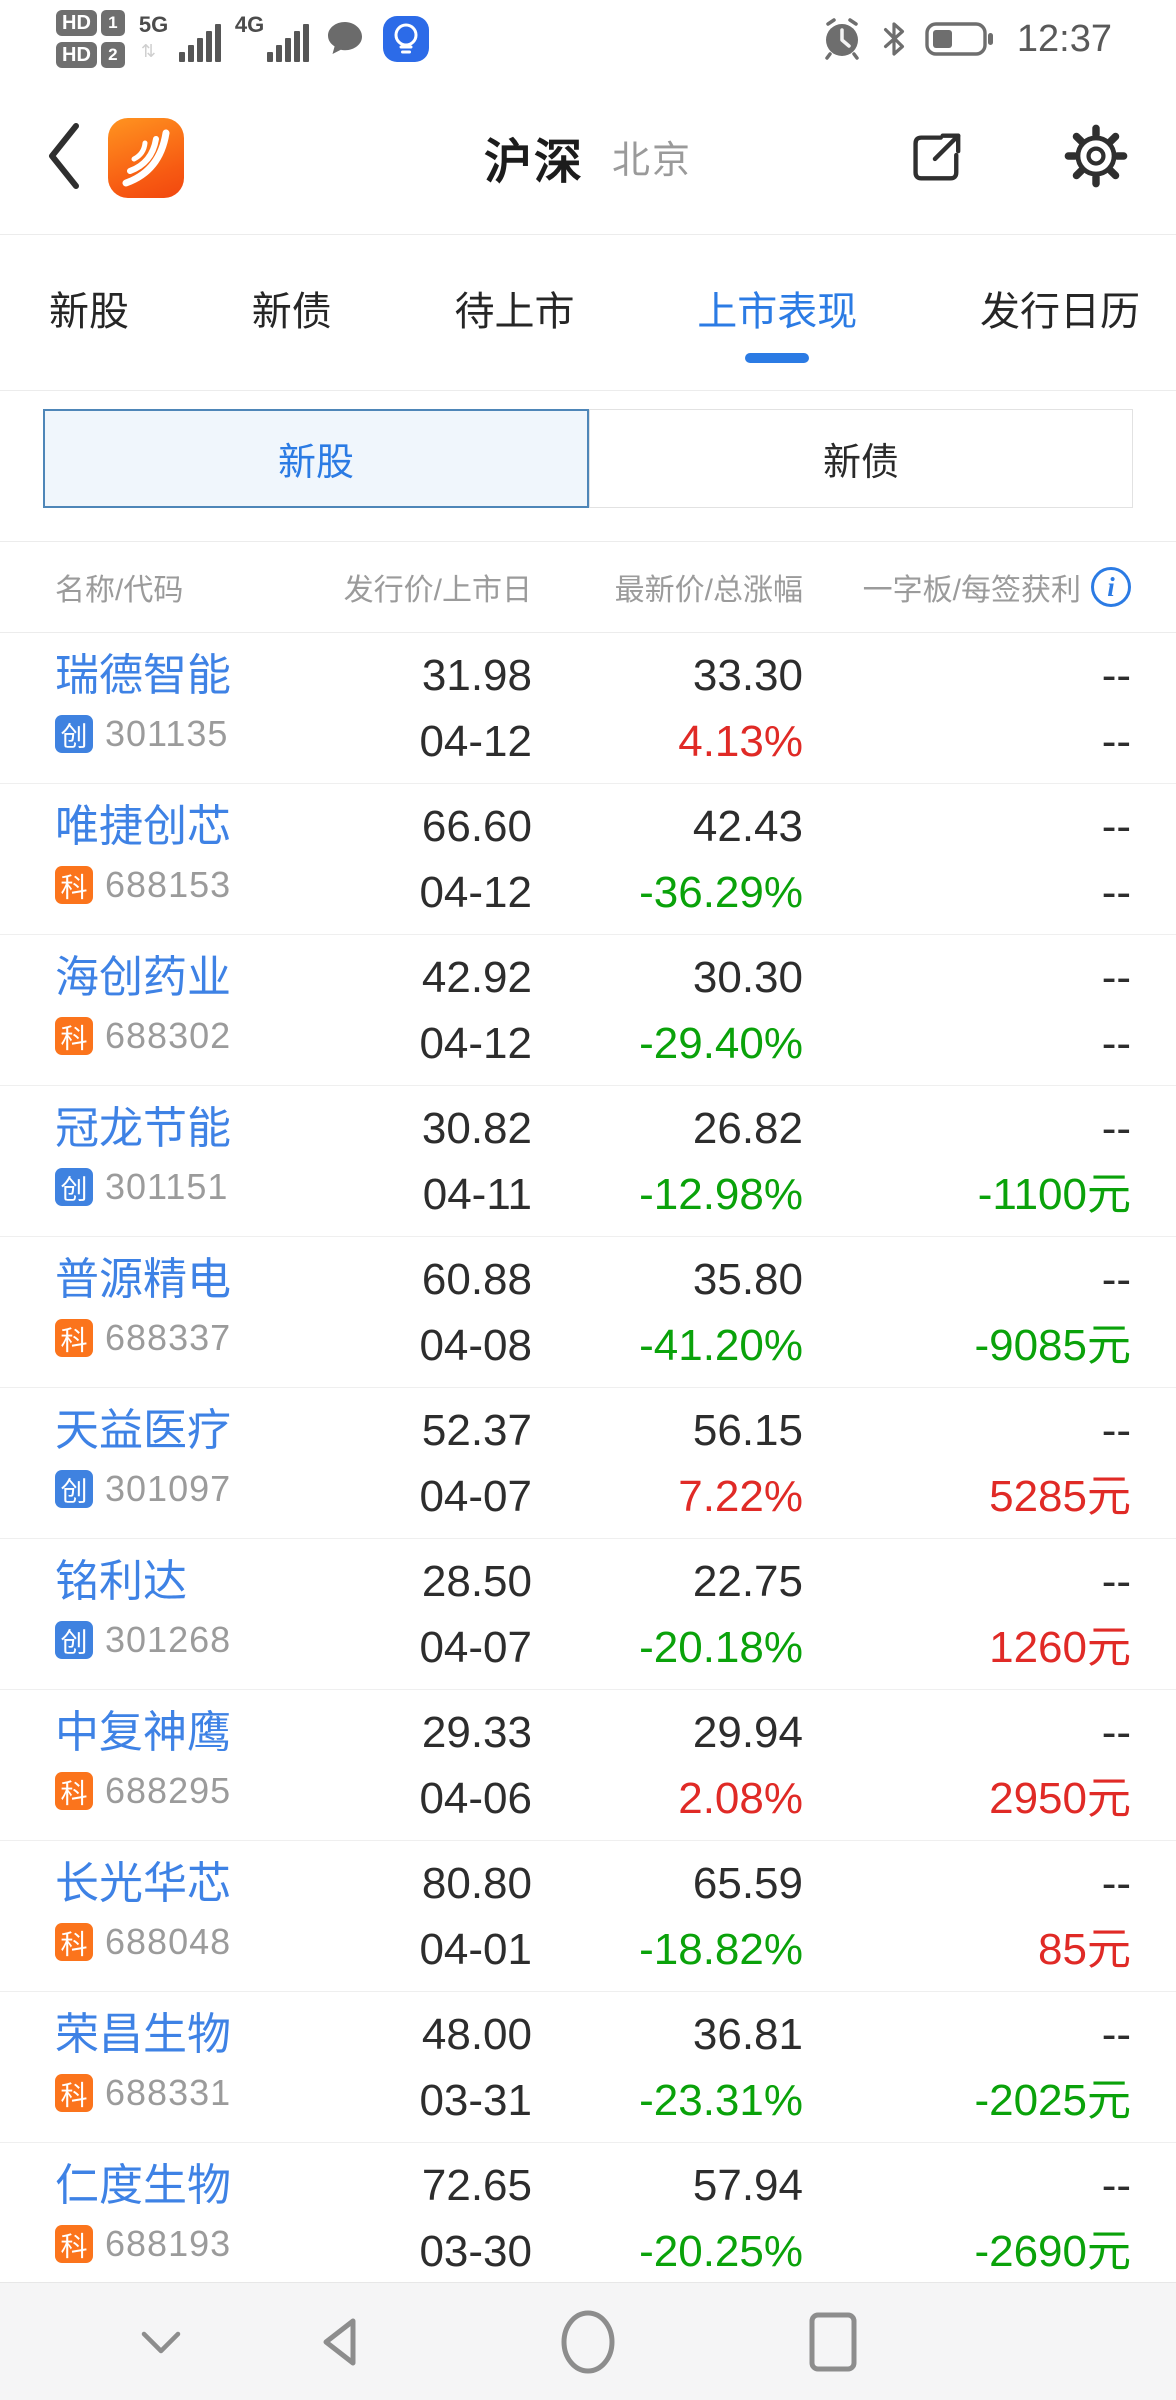  Describe the element at coordinates (345, 39) in the screenshot. I see `message-bubble-icon` at that location.